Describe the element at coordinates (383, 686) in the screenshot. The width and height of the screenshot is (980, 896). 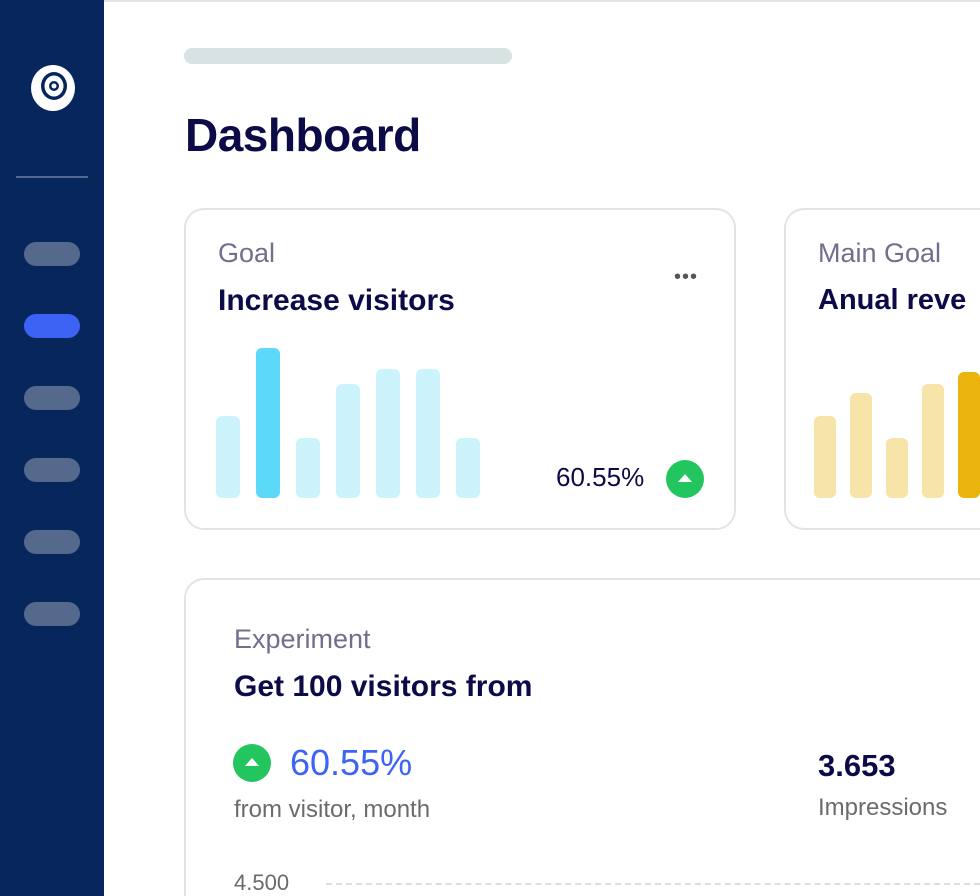
I see `experiment-title: Get 100 visitors from` at that location.